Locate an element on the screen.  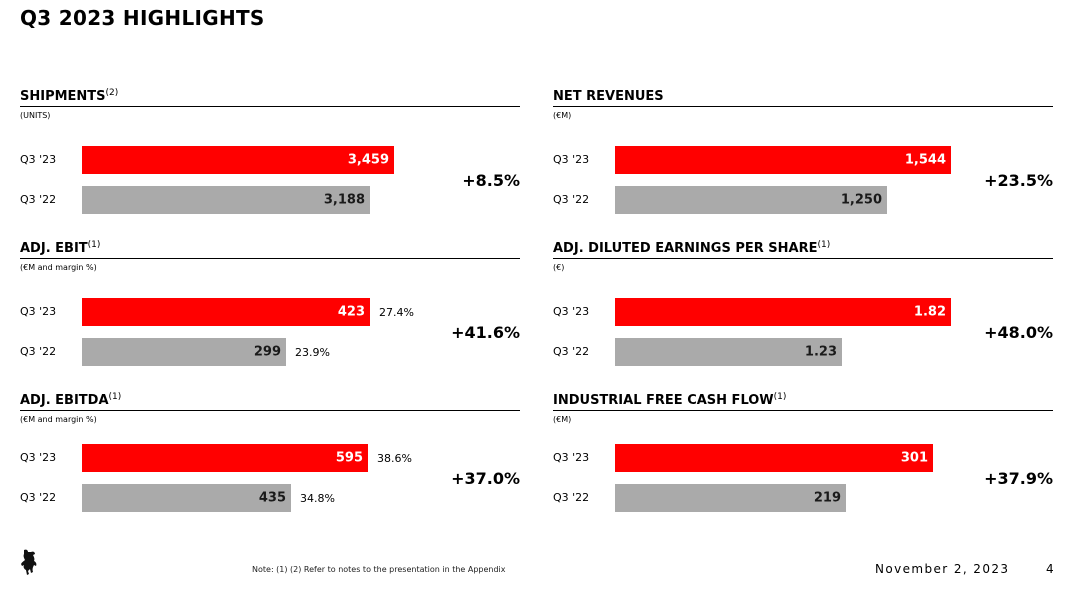
shipments-growth: +8.5% is located at coordinates (491, 180).